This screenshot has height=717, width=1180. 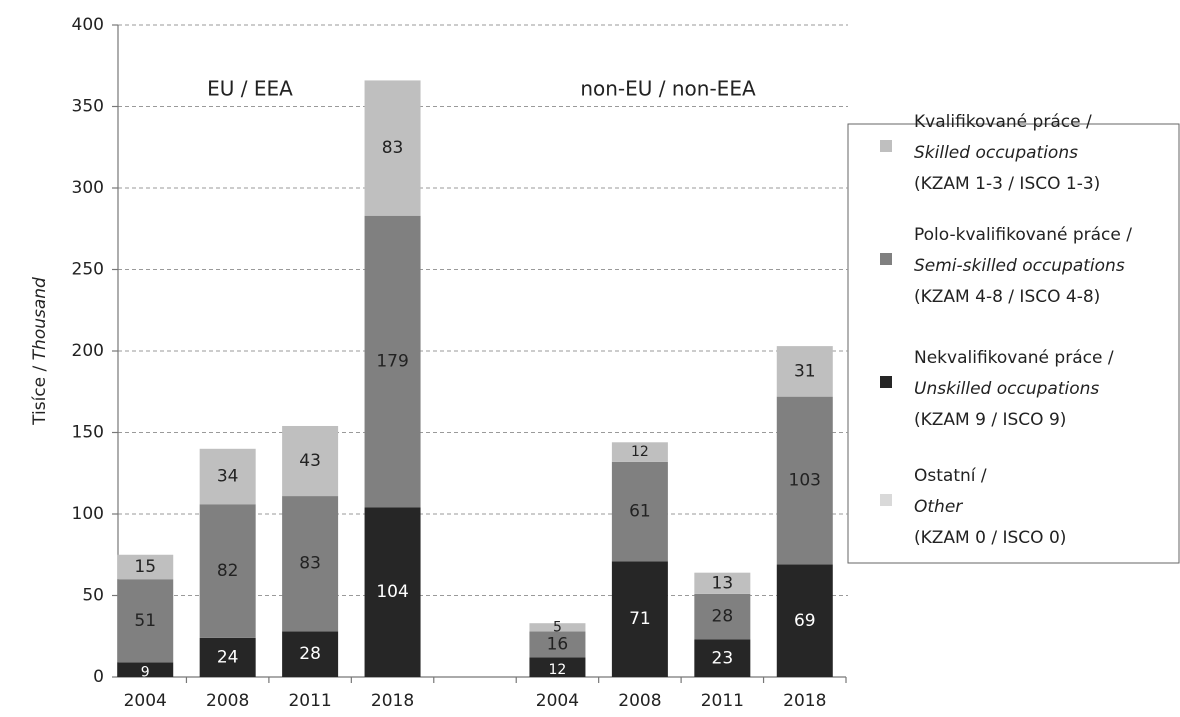 What do you see at coordinates (40, 395) in the screenshot?
I see `y-axis-label-cz: Tisíce /` at bounding box center [40, 395].